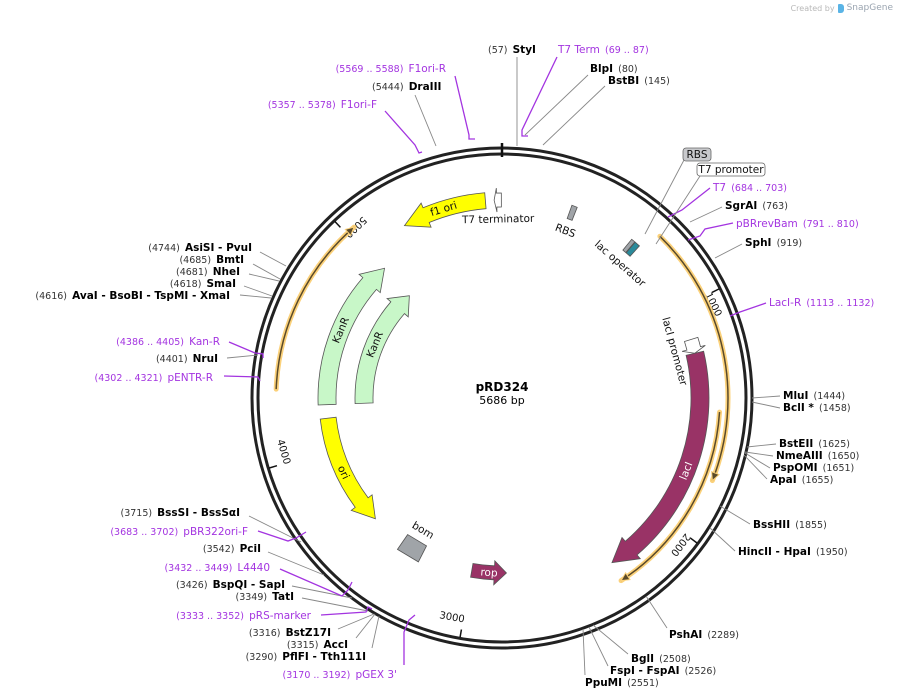 This screenshot has height=699, width=901. Describe the element at coordinates (795, 468) in the screenshot. I see `site-name: PspOMI` at that location.